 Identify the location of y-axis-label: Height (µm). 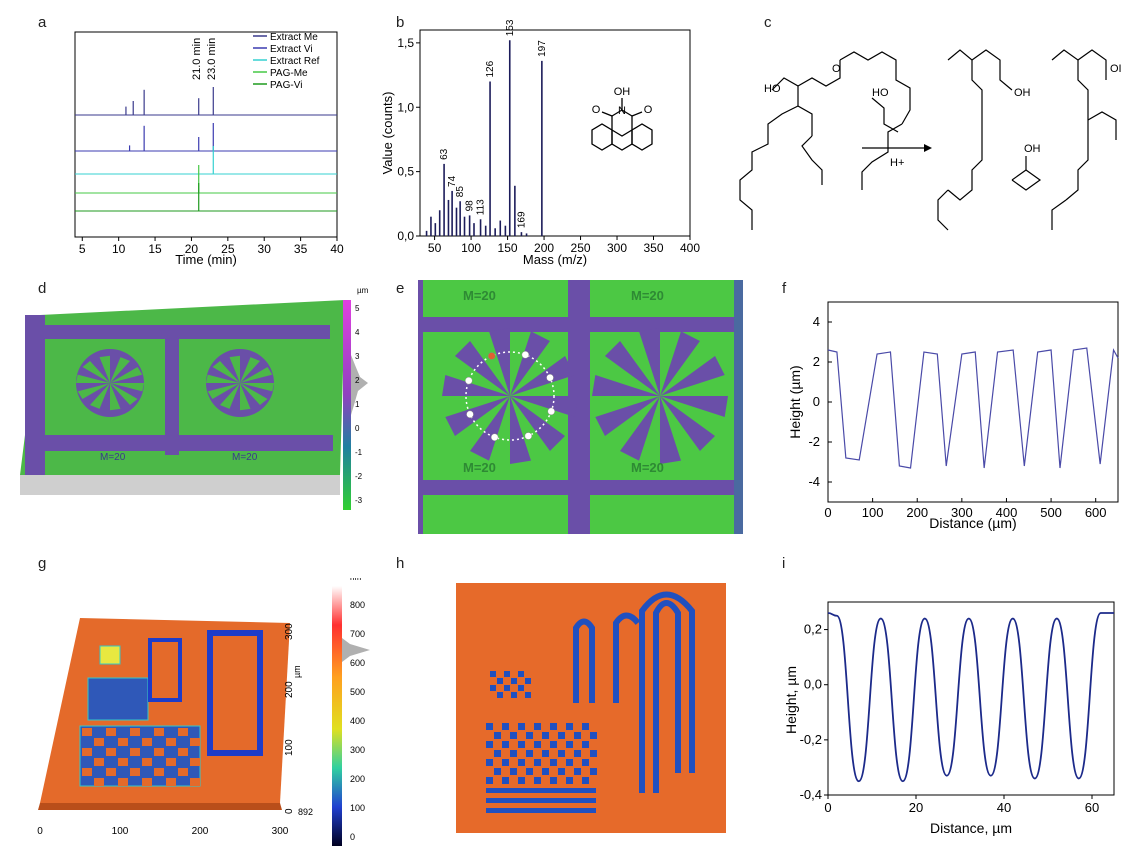
(795, 401).